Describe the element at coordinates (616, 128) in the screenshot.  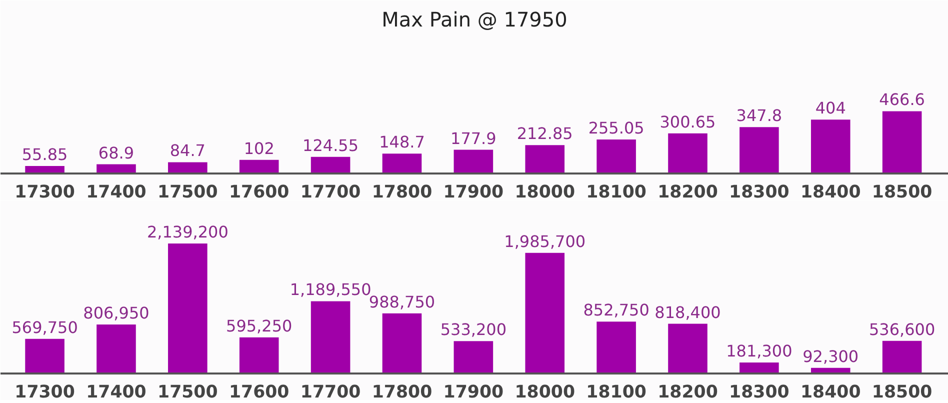
I see `data-label: 255.05` at that location.